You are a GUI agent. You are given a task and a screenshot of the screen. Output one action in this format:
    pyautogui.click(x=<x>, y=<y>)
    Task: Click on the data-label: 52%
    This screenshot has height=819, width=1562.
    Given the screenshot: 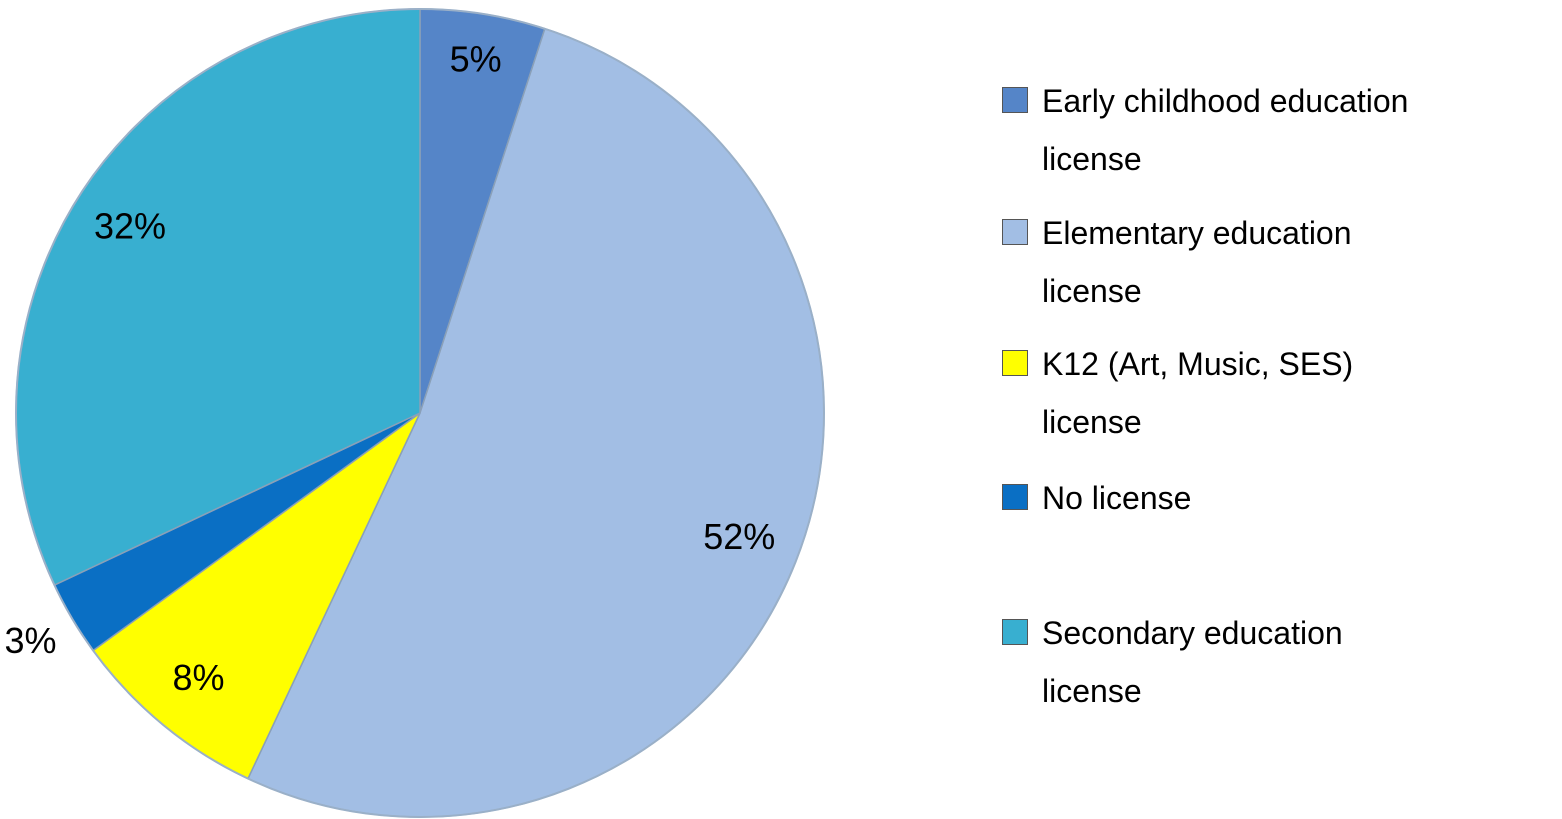 What is the action you would take?
    pyautogui.click(x=739, y=536)
    